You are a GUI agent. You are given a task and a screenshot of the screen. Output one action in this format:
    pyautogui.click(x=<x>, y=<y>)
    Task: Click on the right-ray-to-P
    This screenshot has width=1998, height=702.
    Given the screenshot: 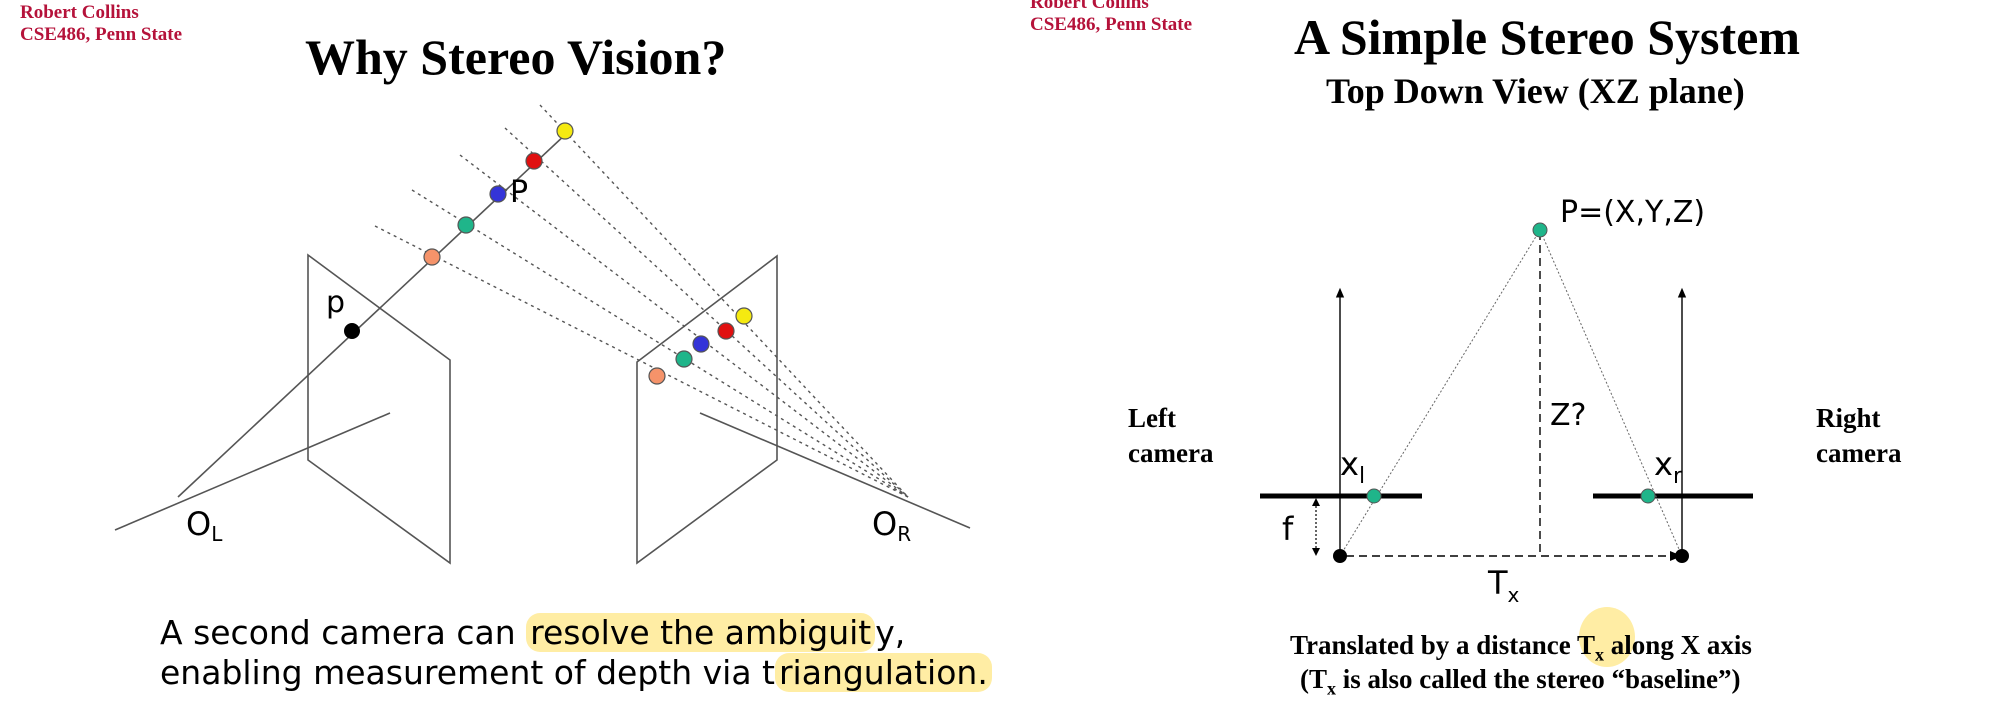 What is the action you would take?
    pyautogui.click(x=1611, y=393)
    